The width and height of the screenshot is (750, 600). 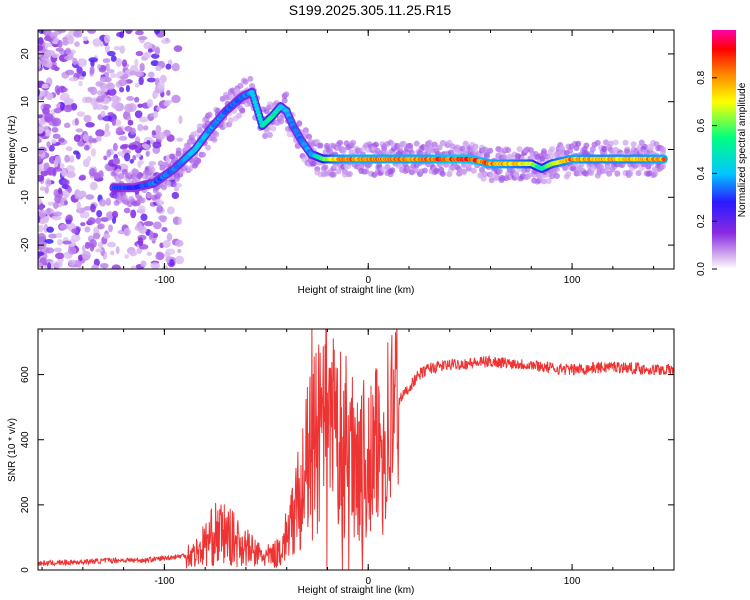 What do you see at coordinates (25, 439) in the screenshot?
I see `snr-ytick-label: 400` at bounding box center [25, 439].